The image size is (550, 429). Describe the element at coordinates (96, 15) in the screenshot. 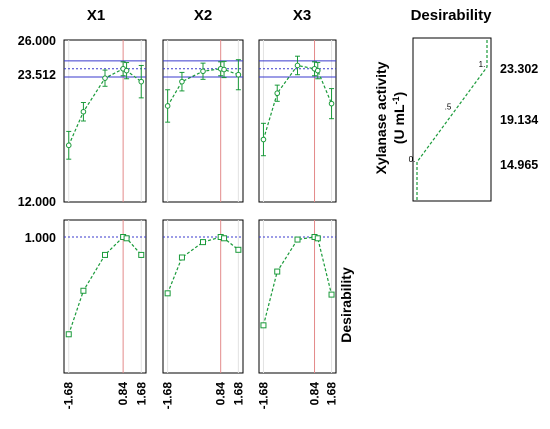

I see `header-x1: X1` at that location.